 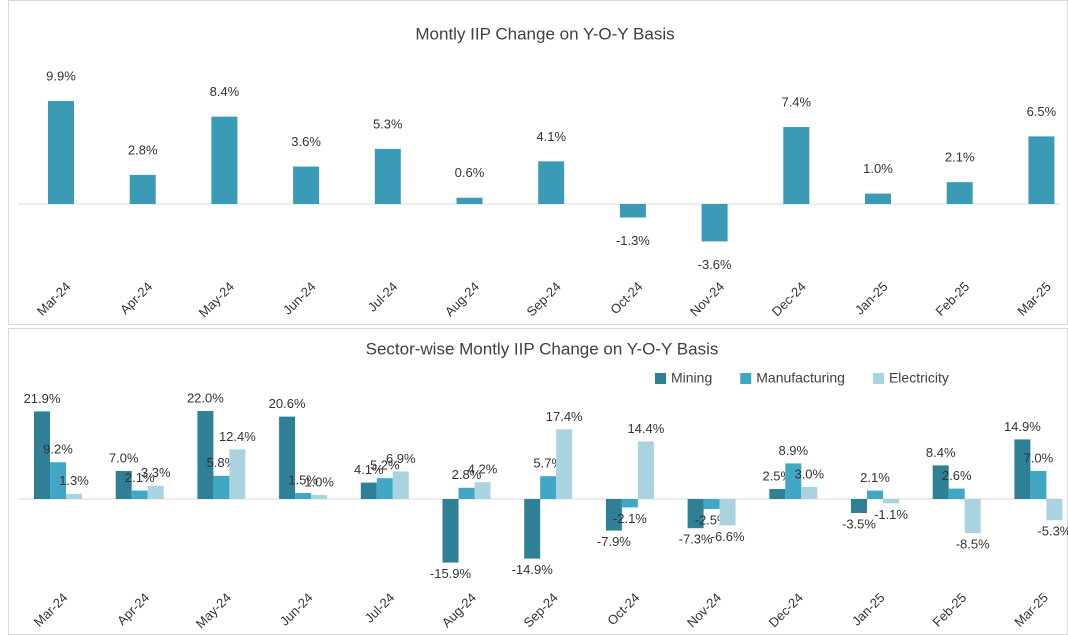 What do you see at coordinates (222, 462) in the screenshot?
I see `data-label: 5.8%` at bounding box center [222, 462].